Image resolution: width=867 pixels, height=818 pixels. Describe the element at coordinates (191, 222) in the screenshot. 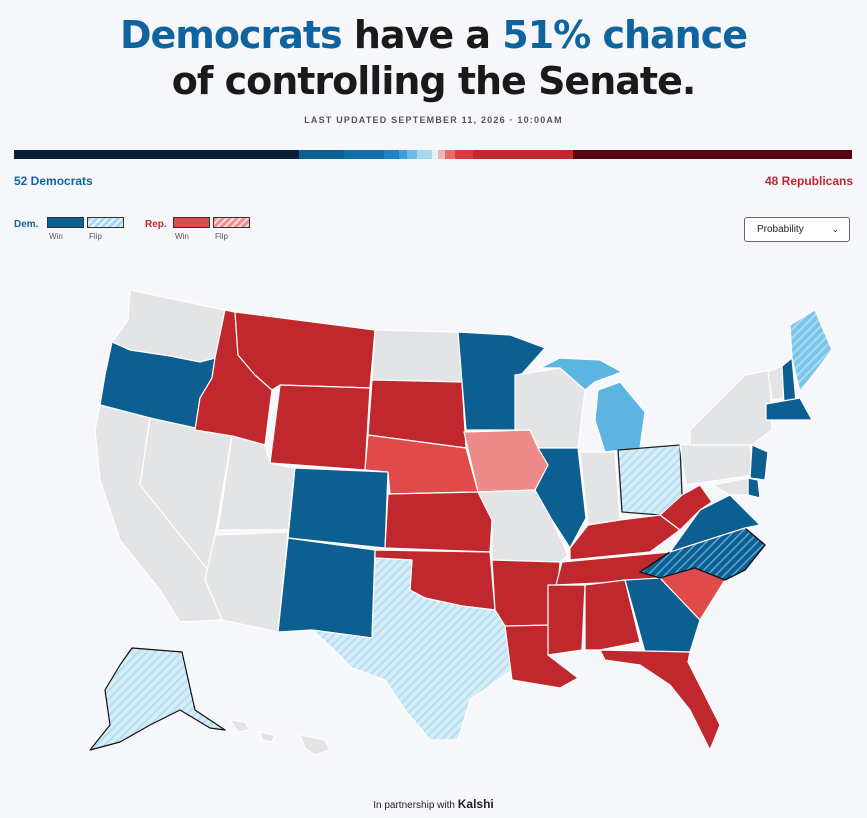

I see `legend-rep-win-swatch` at that location.